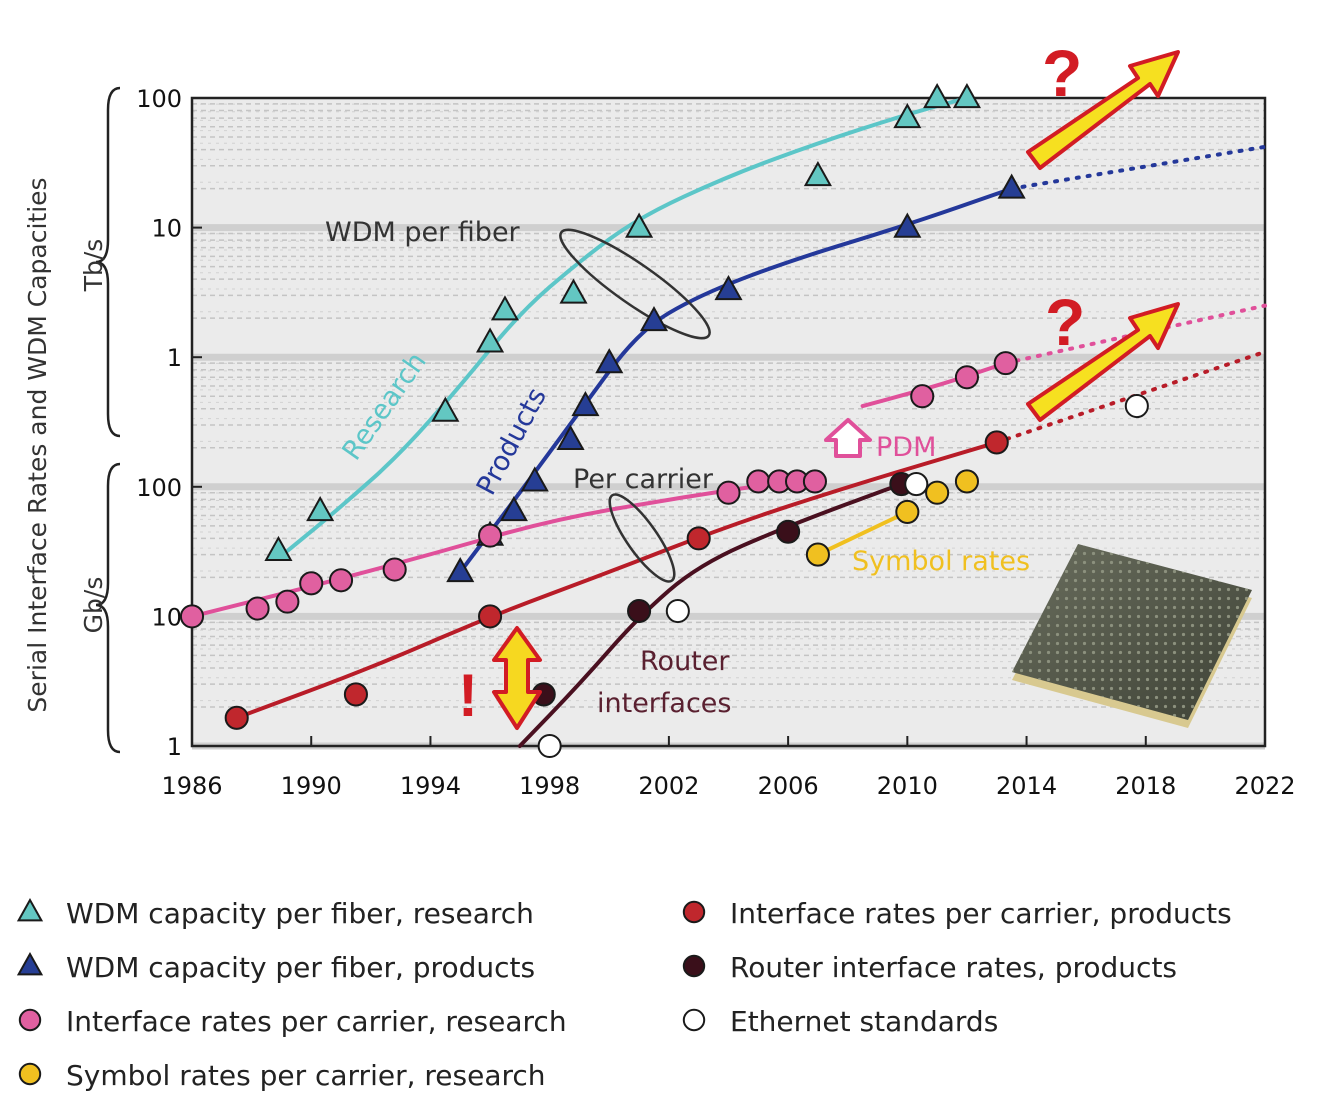 The width and height of the screenshot is (1317, 1093). Describe the element at coordinates (1065, 322) in the screenshot. I see `question-mark-bottom: ?` at that location.